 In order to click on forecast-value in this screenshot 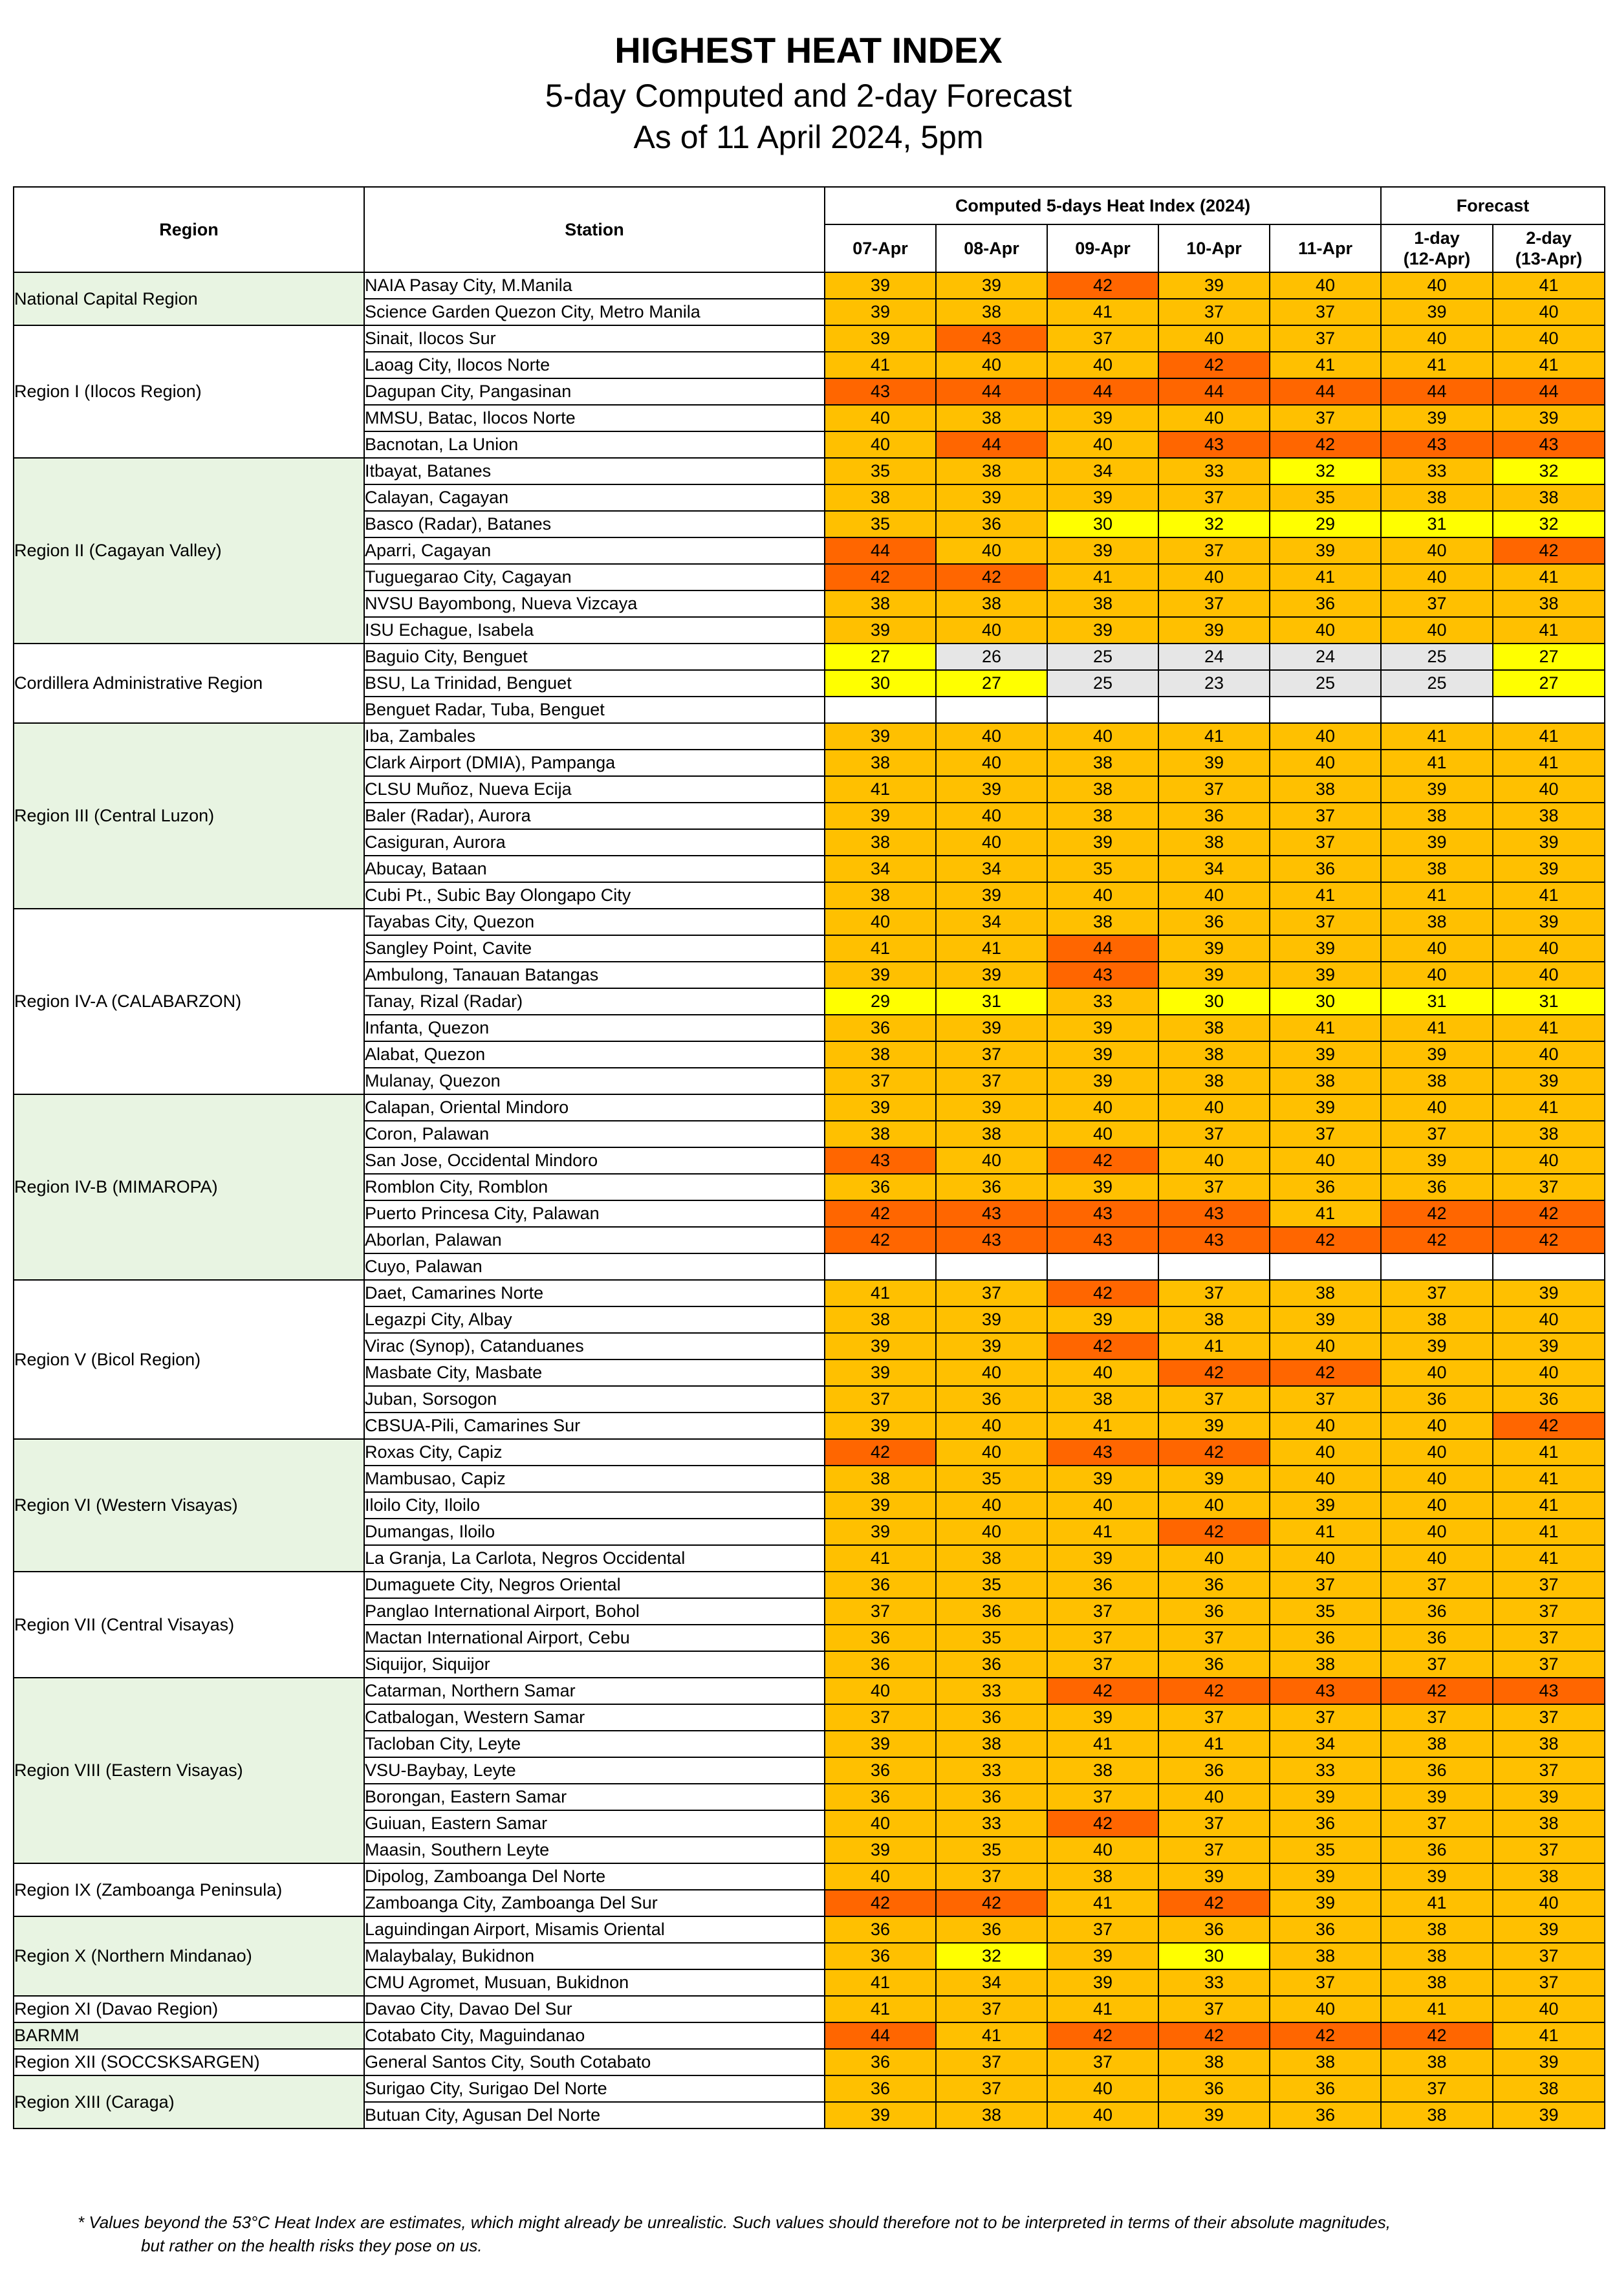, I will do `click(1437, 710)`.